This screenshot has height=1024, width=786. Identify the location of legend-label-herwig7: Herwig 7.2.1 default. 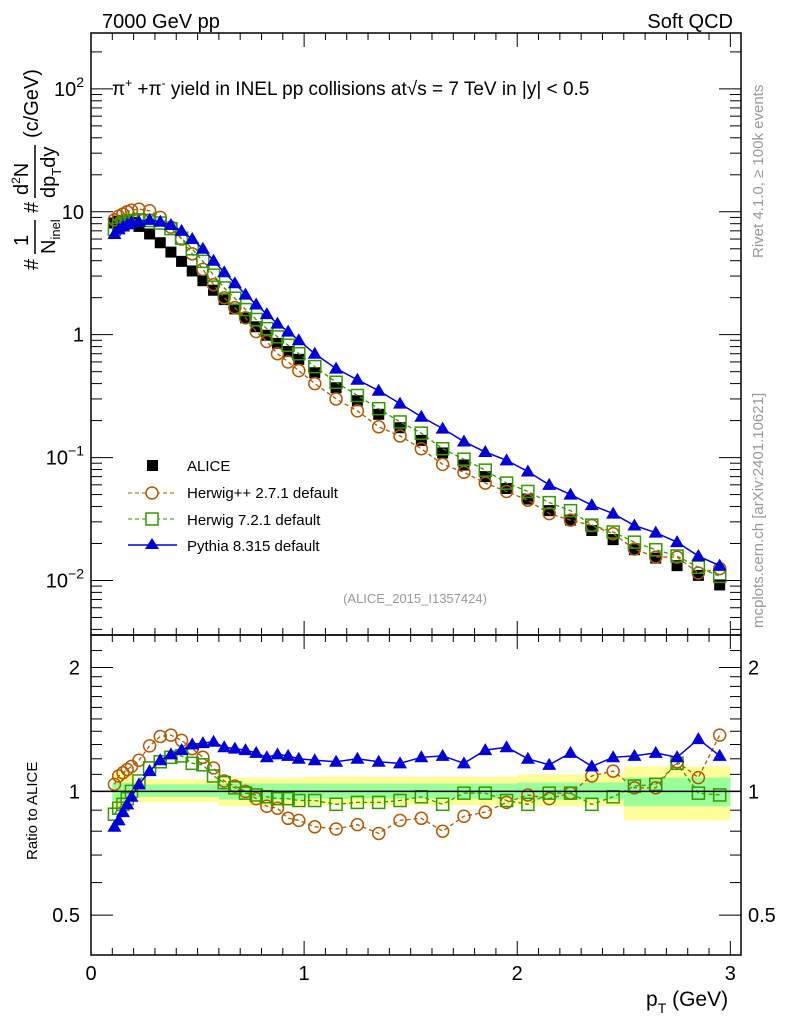
(254, 520).